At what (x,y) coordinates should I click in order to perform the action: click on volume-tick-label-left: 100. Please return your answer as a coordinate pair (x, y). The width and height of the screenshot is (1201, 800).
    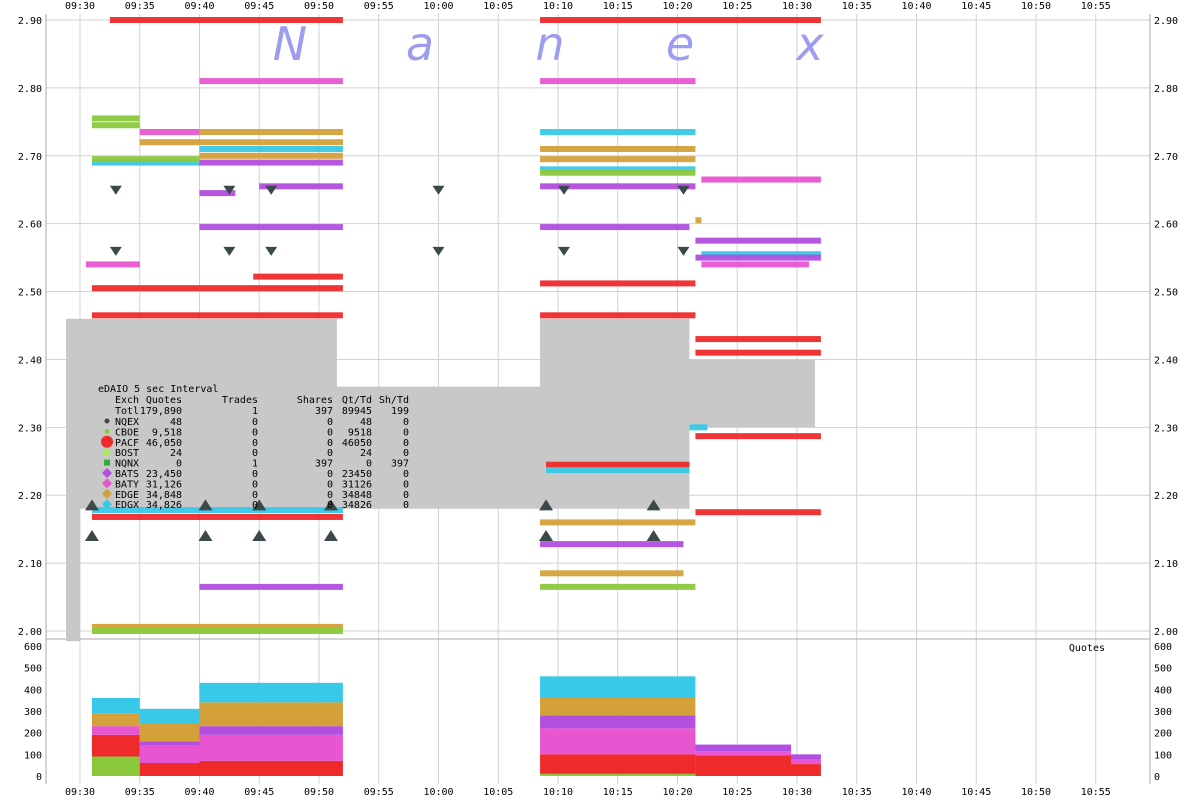
    Looking at the image, I should click on (33, 755).